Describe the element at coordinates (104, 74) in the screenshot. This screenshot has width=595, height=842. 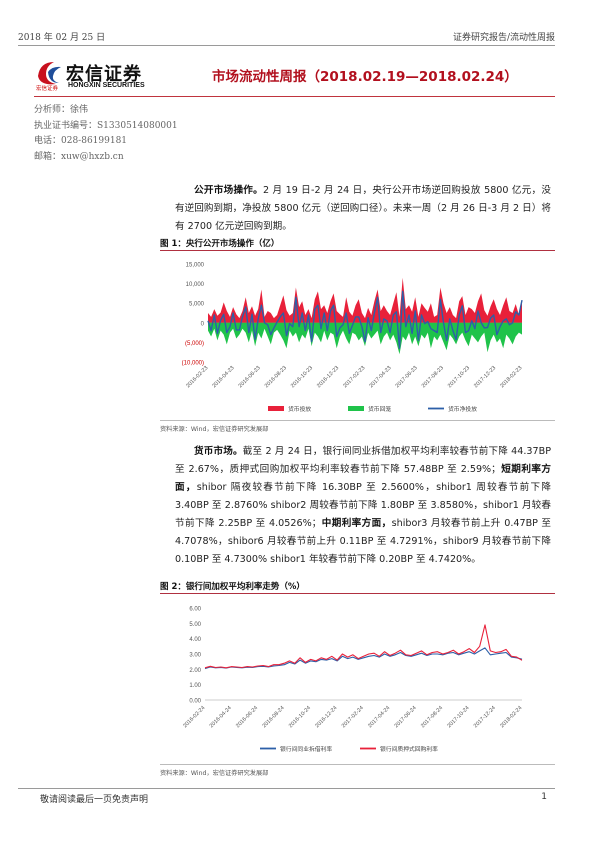
I see `logo-name-cn: 宏信证券` at that location.